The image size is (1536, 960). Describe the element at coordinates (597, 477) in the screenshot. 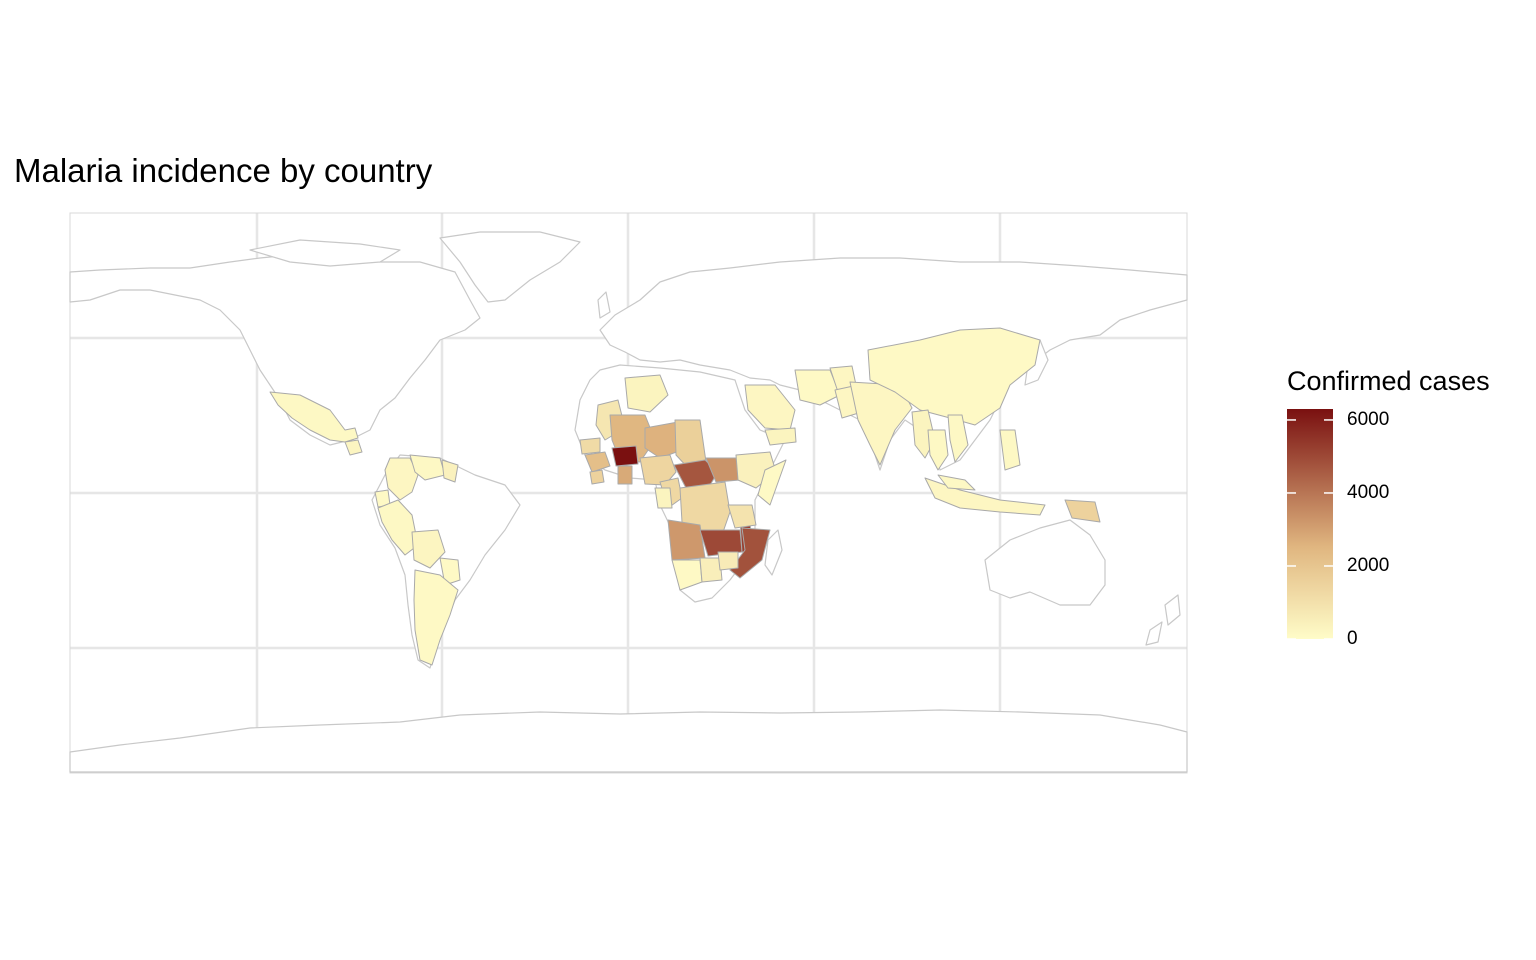

I see `country-sierra-leone` at that location.